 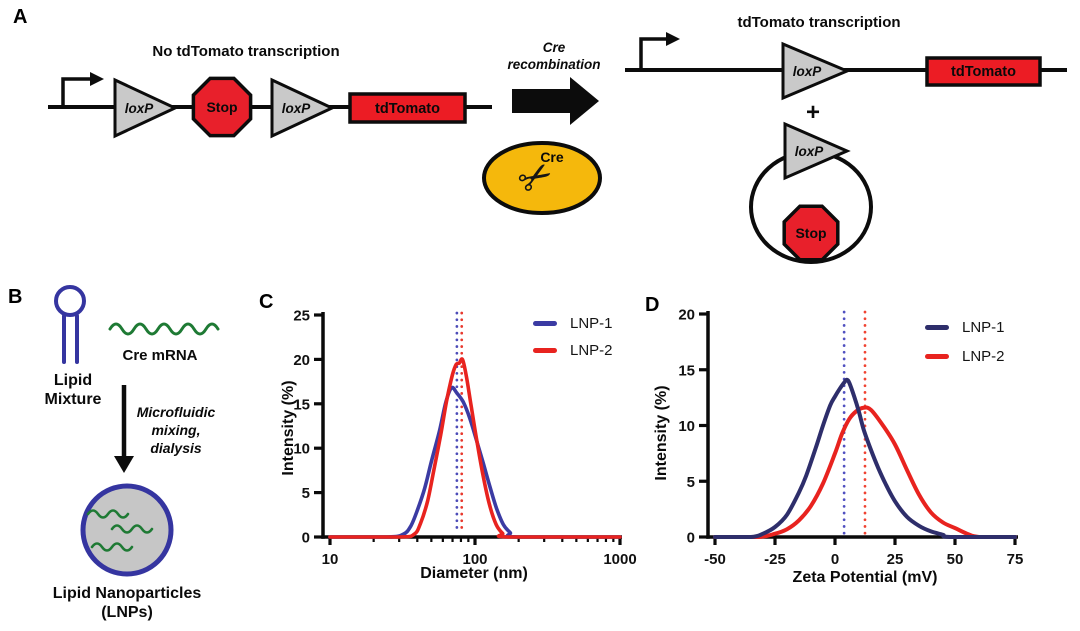 I want to click on x-tick-label: 10, so click(x=330, y=559).